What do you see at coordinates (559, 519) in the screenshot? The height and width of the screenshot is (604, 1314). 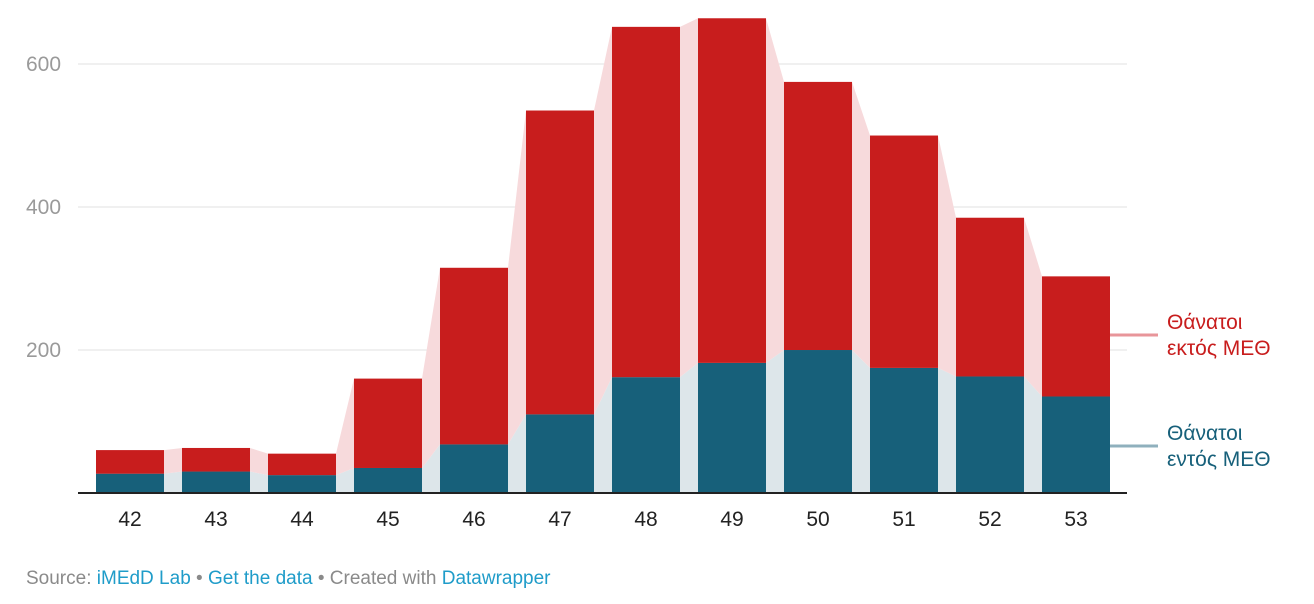 I see `x-tick-label: 47` at bounding box center [559, 519].